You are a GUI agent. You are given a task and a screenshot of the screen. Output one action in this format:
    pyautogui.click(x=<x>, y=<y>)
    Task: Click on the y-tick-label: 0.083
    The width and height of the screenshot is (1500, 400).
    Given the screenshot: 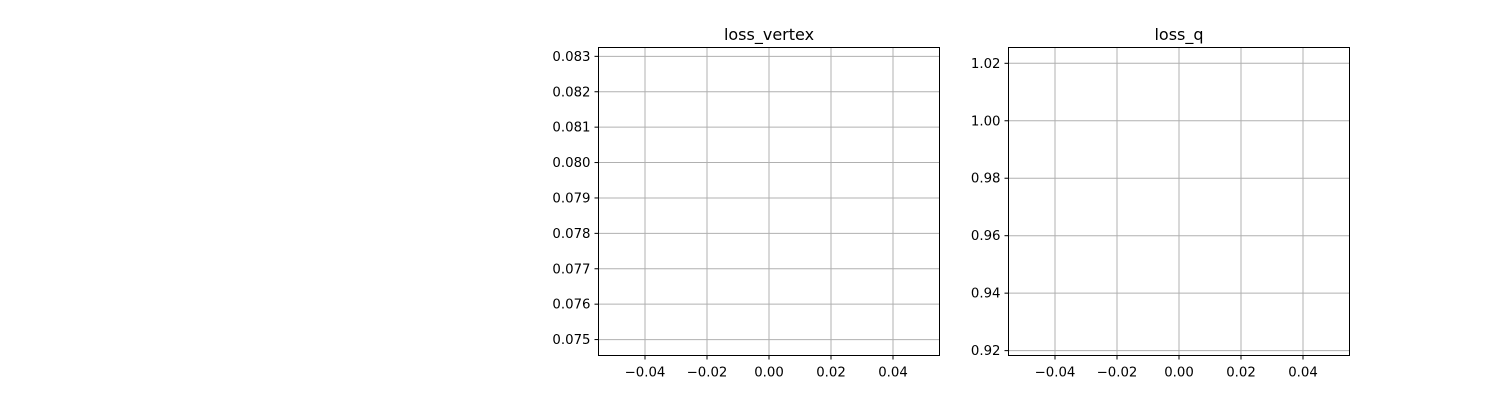 What is the action you would take?
    pyautogui.click(x=571, y=57)
    